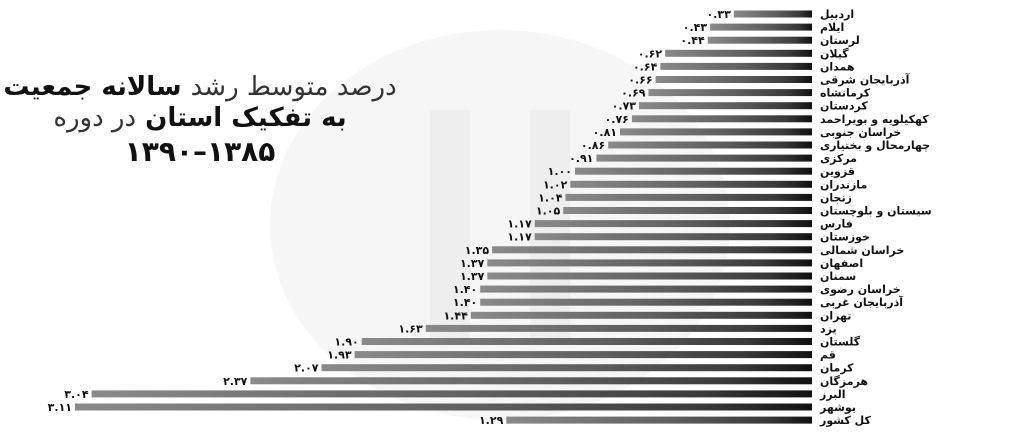 The image size is (1011, 435). I want to click on bar-value-label: ۱.۰۴, so click(550, 197).